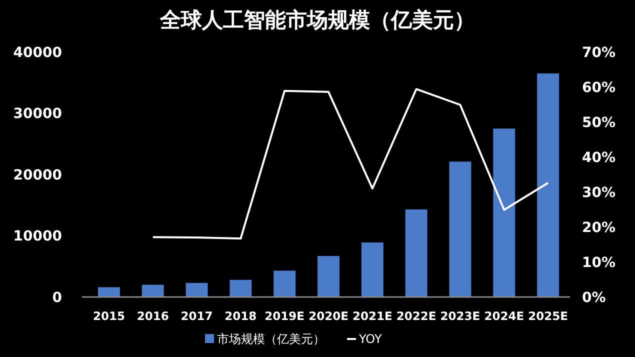  What do you see at coordinates (599, 262) in the screenshot?
I see `y2-tick-label: 10%` at bounding box center [599, 262].